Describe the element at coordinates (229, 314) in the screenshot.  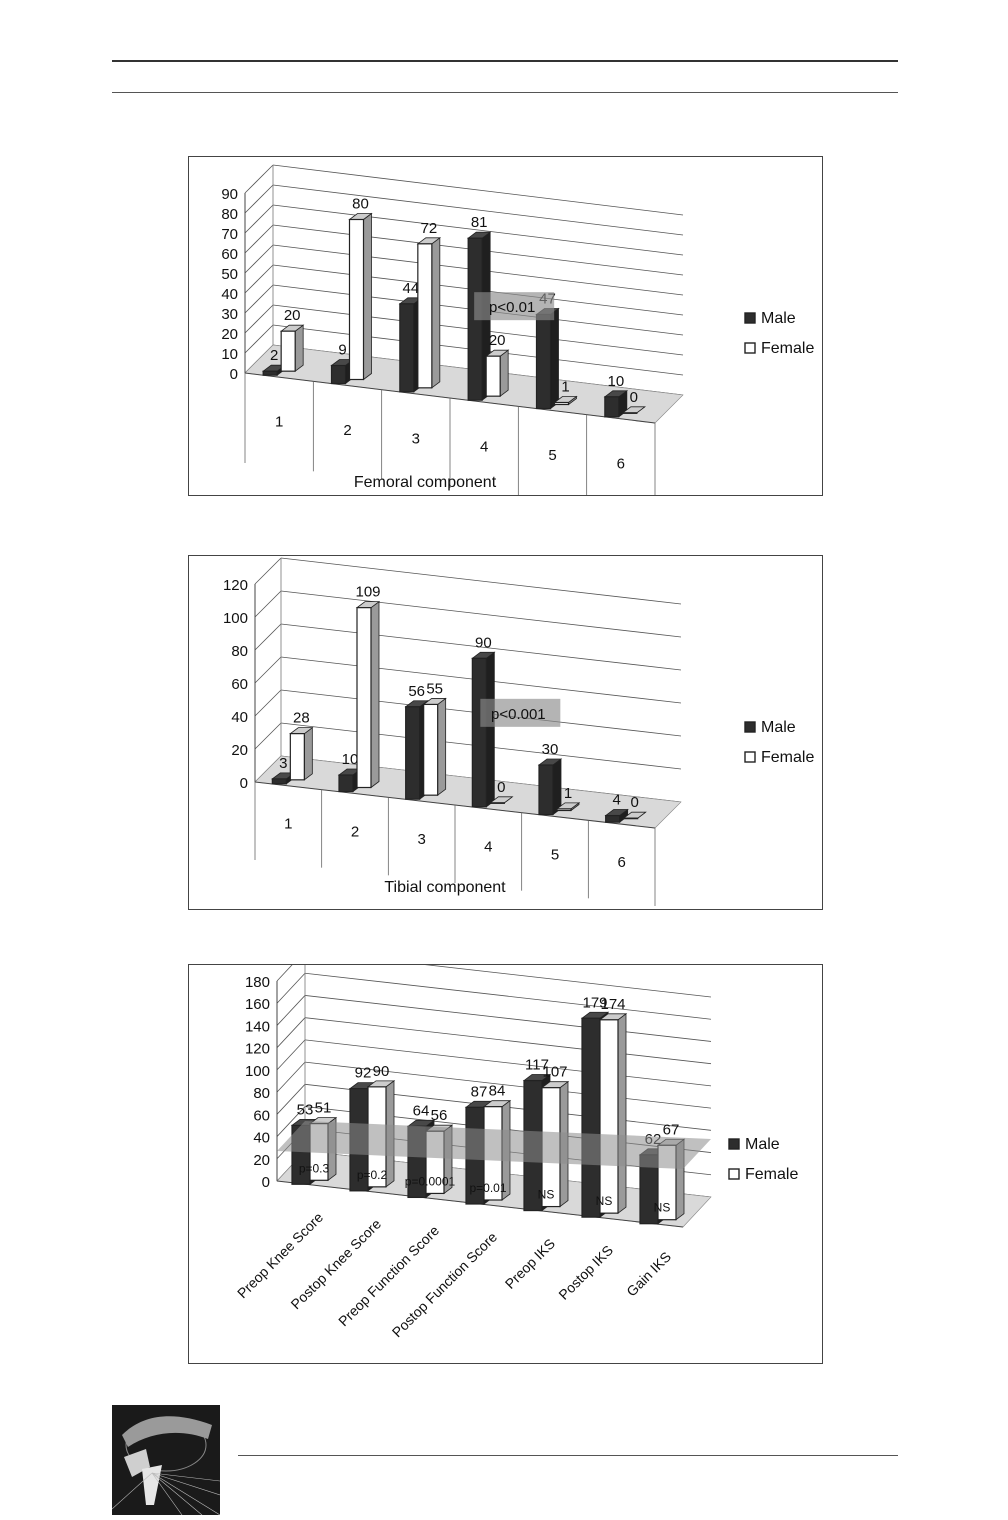
I see `y-tick-label: 30` at that location.